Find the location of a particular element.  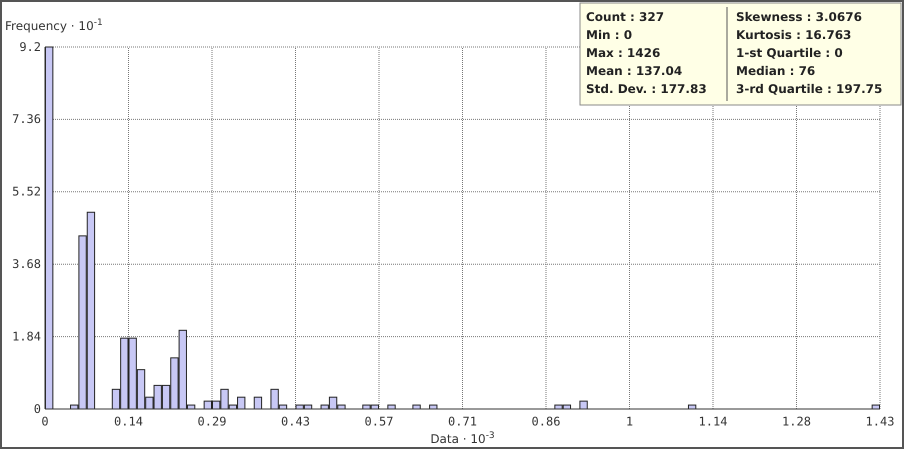

annotation: 3-rd Quartile : 197.75 is located at coordinates (809, 89).